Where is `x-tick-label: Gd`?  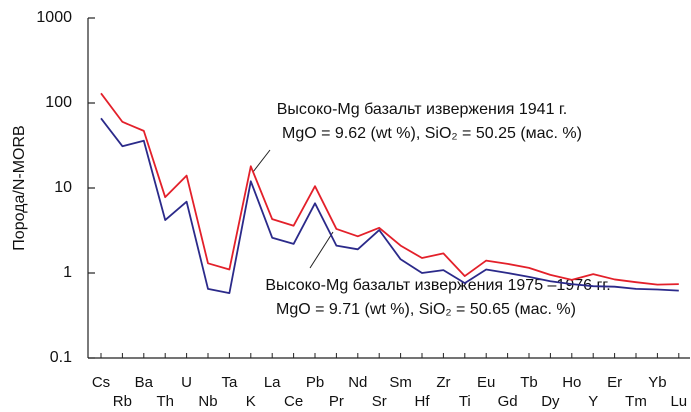 x-tick-label: Gd is located at coordinates (508, 401).